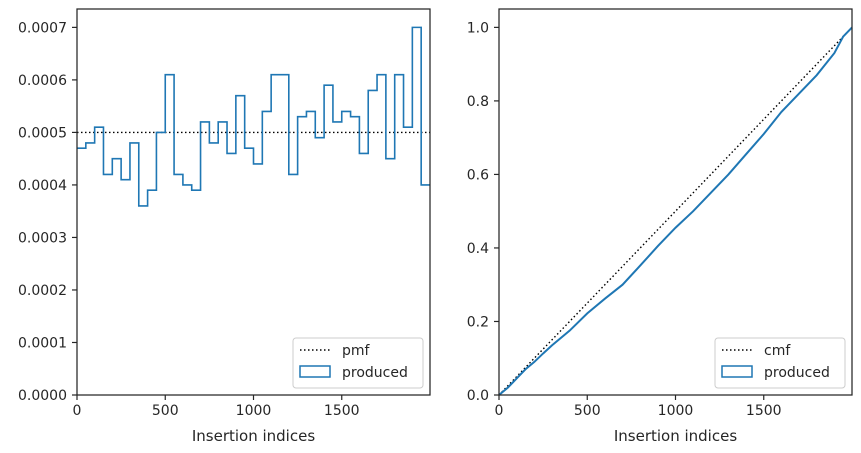 The width and height of the screenshot is (861, 453). I want to click on left-x-ticks: 0 500 1000 1500, so click(216, 407).